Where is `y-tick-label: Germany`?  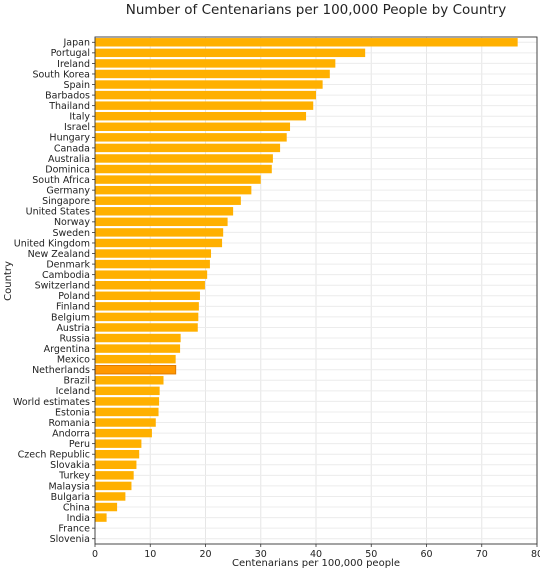
y-tick-label: Germany is located at coordinates (68, 191).